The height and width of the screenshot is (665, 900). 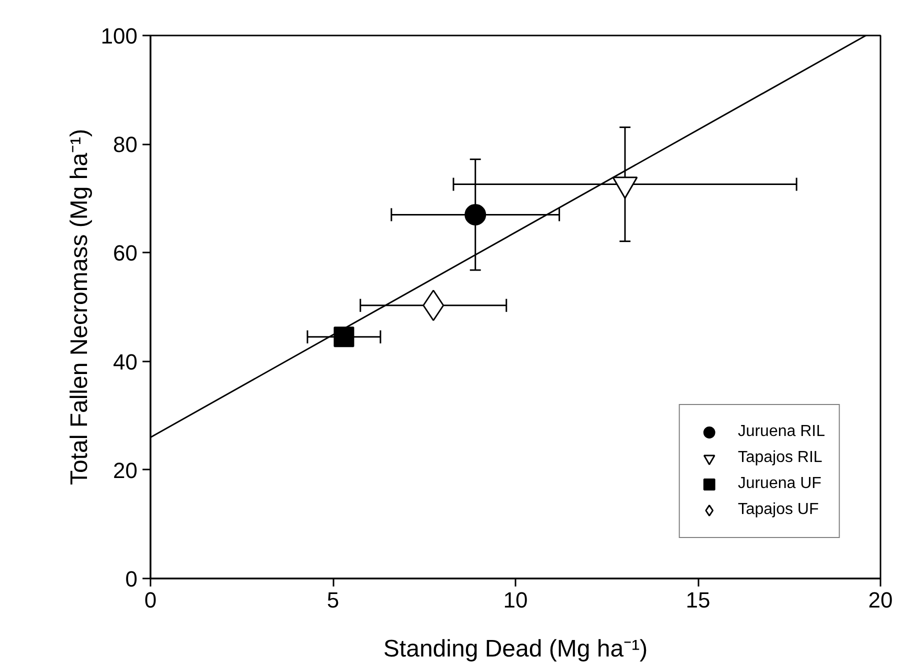 What do you see at coordinates (125, 361) in the screenshot?
I see `y-tick-label: 40` at bounding box center [125, 361].